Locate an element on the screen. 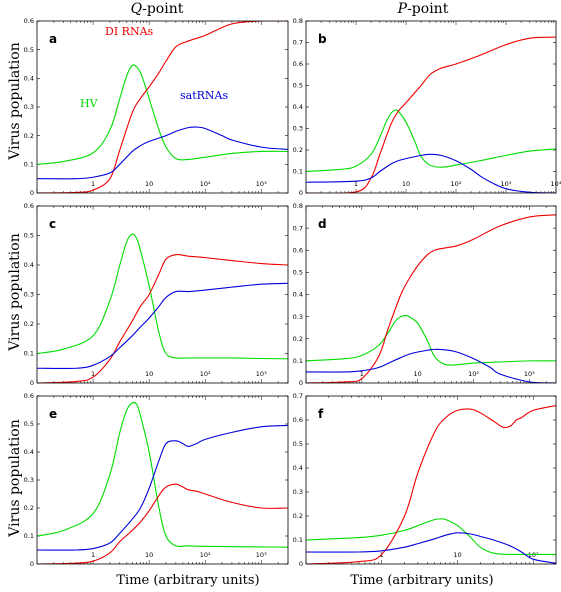  panel-label: f is located at coordinates (321, 414).